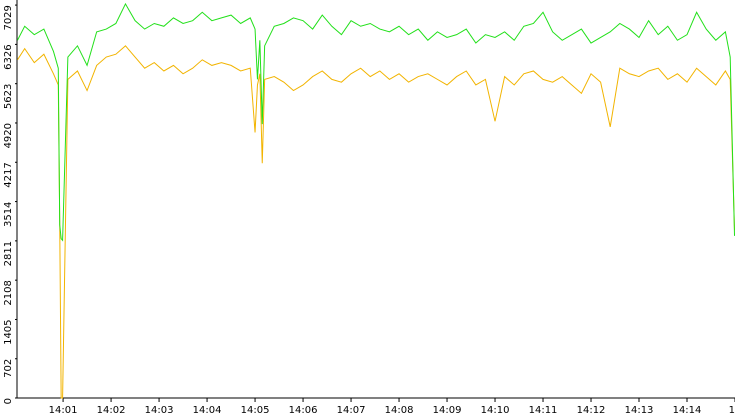 The image size is (735, 415). Describe the element at coordinates (8, 174) in the screenshot. I see `y-tick-label: 4217` at that location.